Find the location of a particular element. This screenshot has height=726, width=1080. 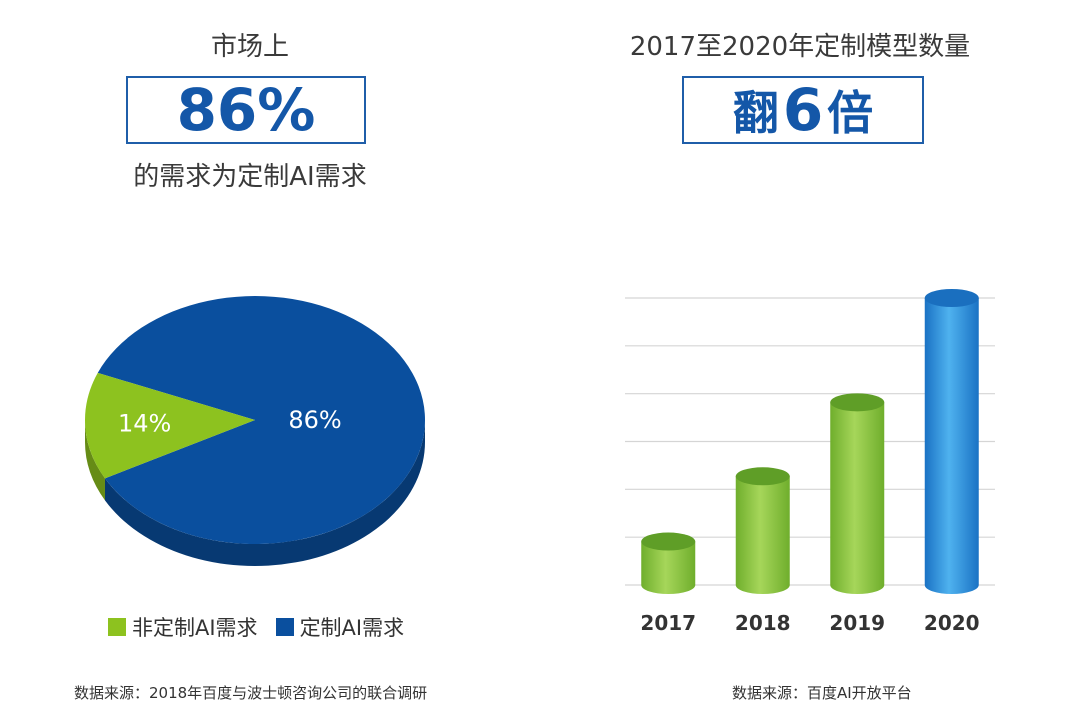

pie-legend: 非定制AI需求 定制AI需求 is located at coordinates (256, 627).